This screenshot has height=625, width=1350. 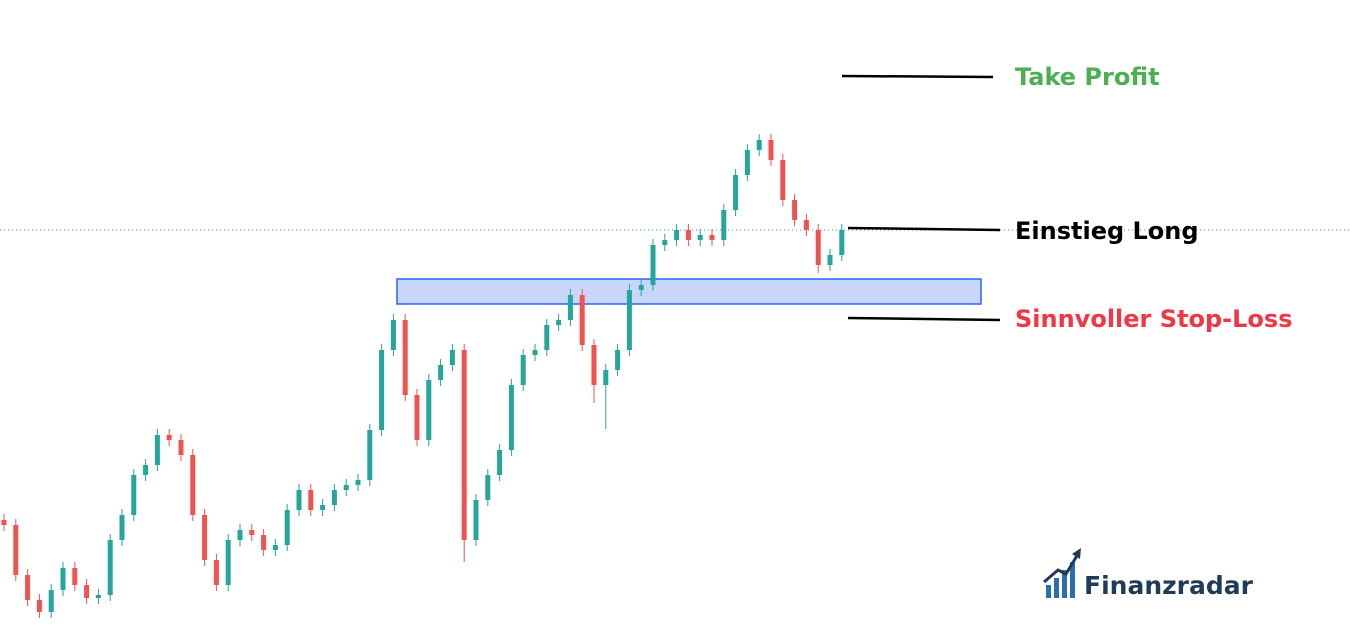 What do you see at coordinates (1169, 585) in the screenshot?
I see `logo-text: Finanzradar` at bounding box center [1169, 585].